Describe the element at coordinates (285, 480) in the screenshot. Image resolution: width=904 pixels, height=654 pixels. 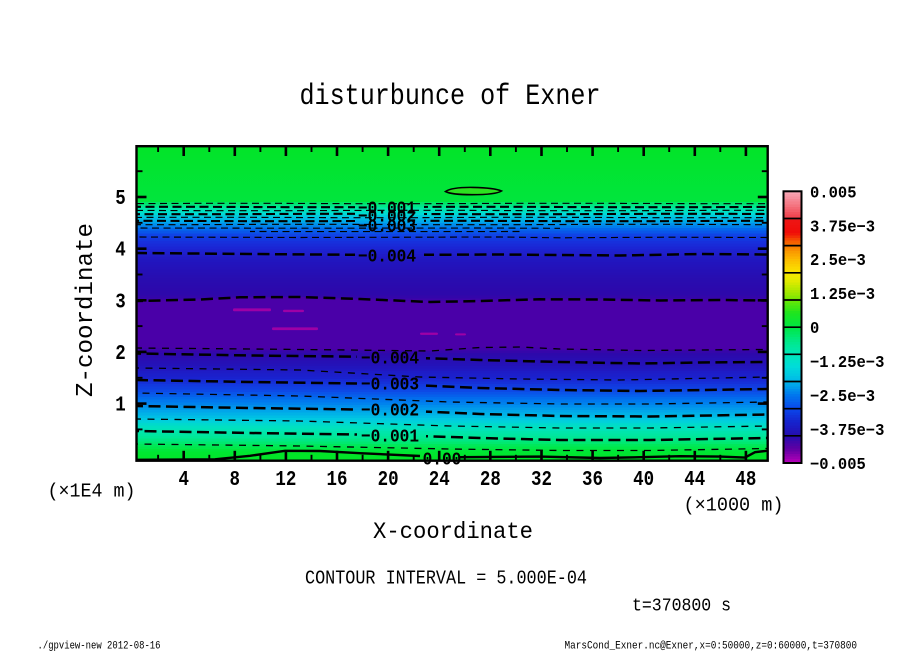
I see `svg-text: 12` at that location.